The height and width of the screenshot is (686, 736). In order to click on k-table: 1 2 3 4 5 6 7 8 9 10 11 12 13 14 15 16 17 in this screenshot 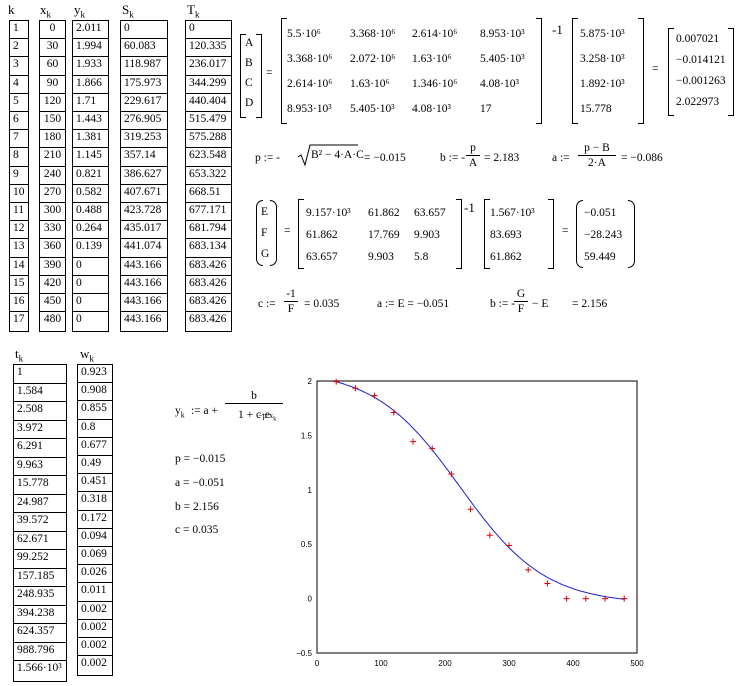, I will do `click(19, 176)`.